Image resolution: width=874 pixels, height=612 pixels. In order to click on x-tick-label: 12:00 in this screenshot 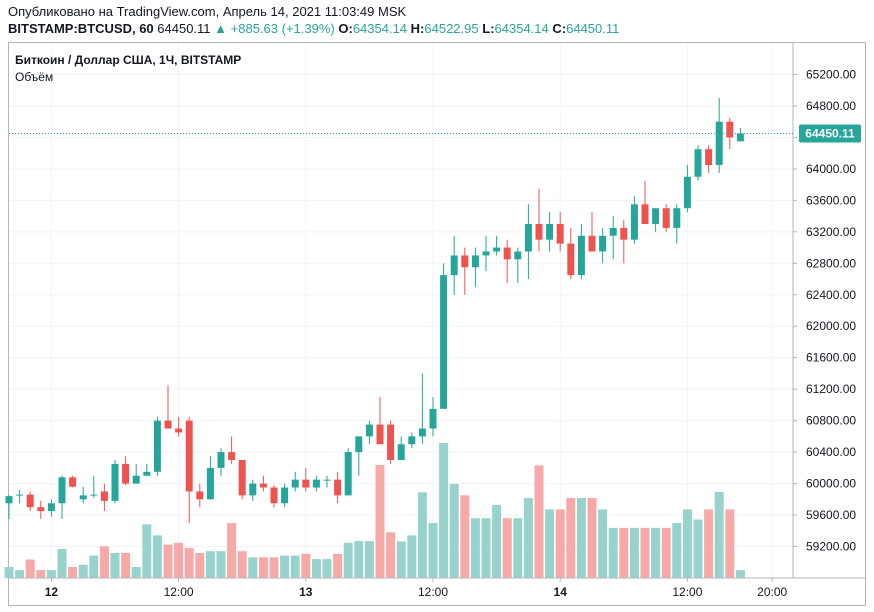, I will do `click(433, 592)`.